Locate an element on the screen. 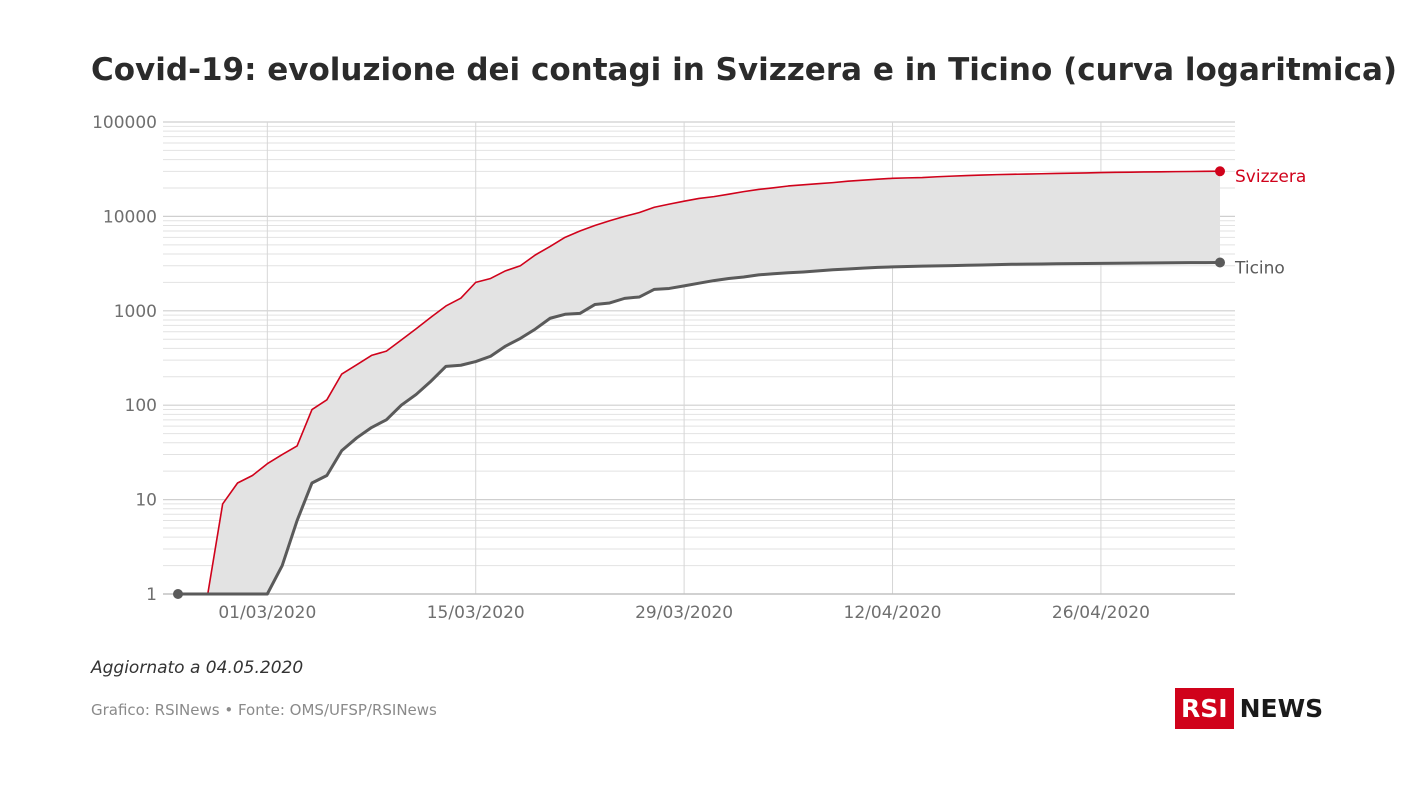  y-tick-label: 10 is located at coordinates (146, 501).